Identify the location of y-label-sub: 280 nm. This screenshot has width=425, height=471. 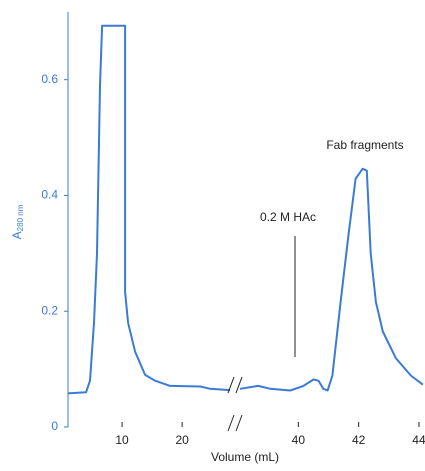
(20, 217).